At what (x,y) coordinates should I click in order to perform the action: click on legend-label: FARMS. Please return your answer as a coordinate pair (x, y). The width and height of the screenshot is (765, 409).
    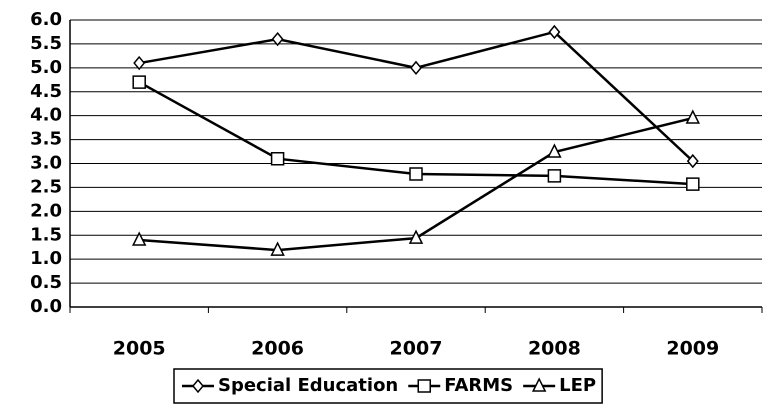
    Looking at the image, I should click on (478, 385).